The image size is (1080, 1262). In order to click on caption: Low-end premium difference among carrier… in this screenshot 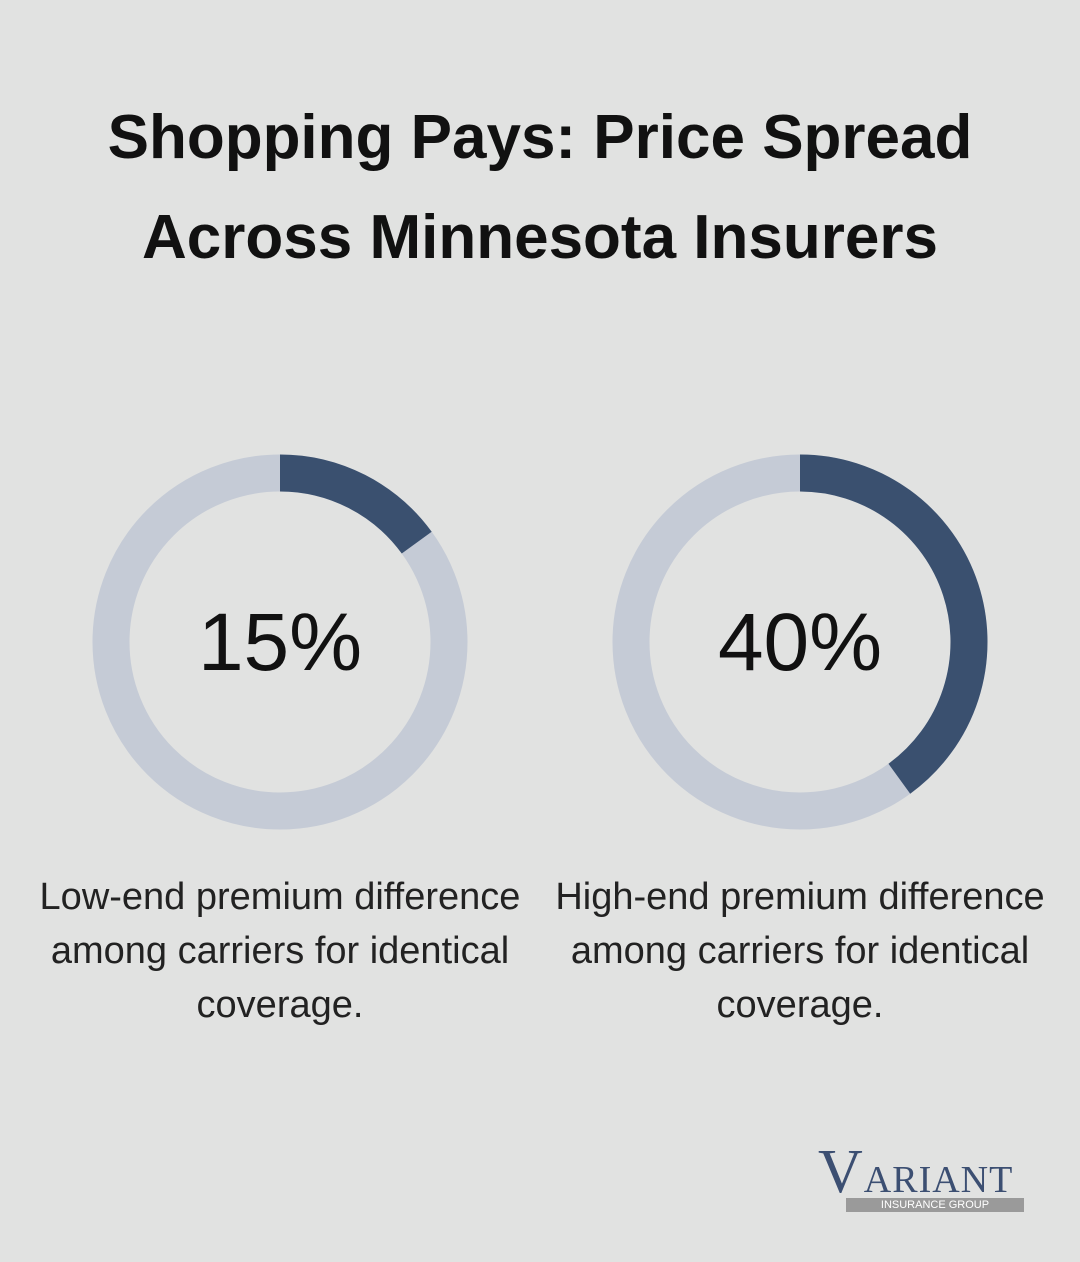, I will do `click(280, 951)`.